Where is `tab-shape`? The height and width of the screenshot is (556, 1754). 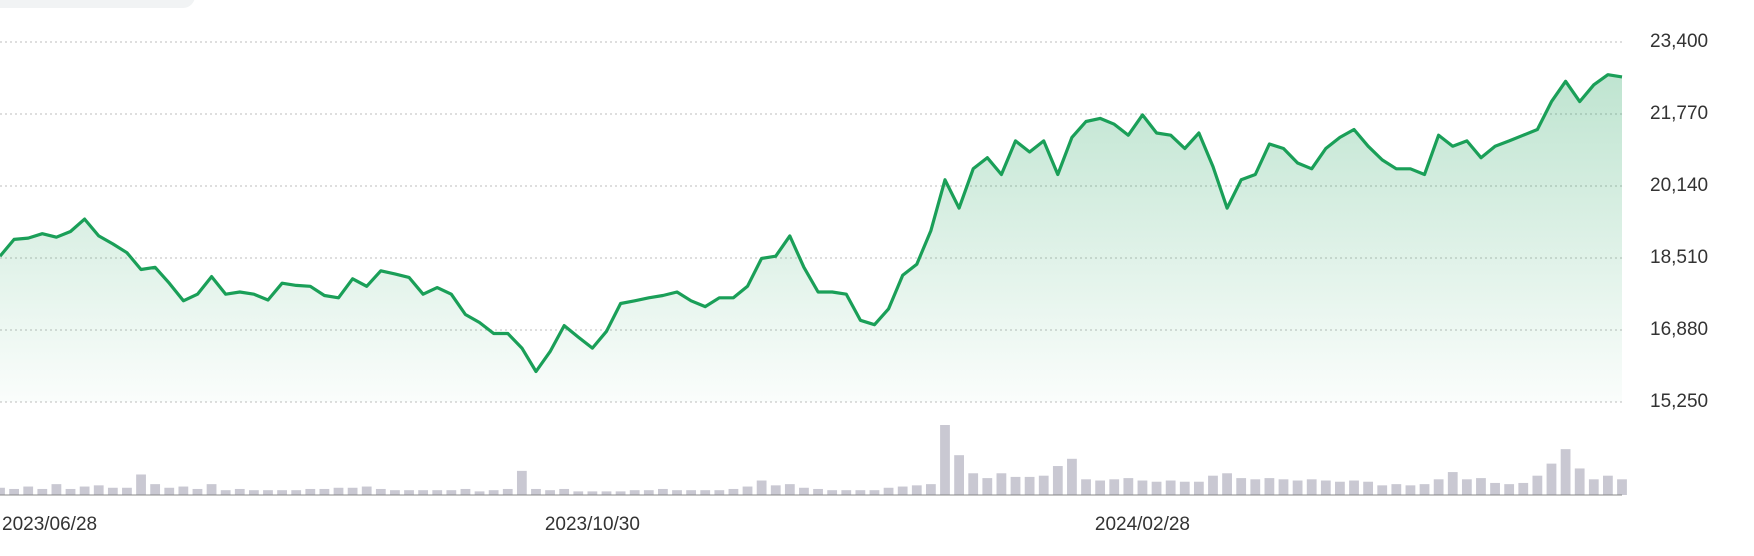
tab-shape is located at coordinates (97, 4).